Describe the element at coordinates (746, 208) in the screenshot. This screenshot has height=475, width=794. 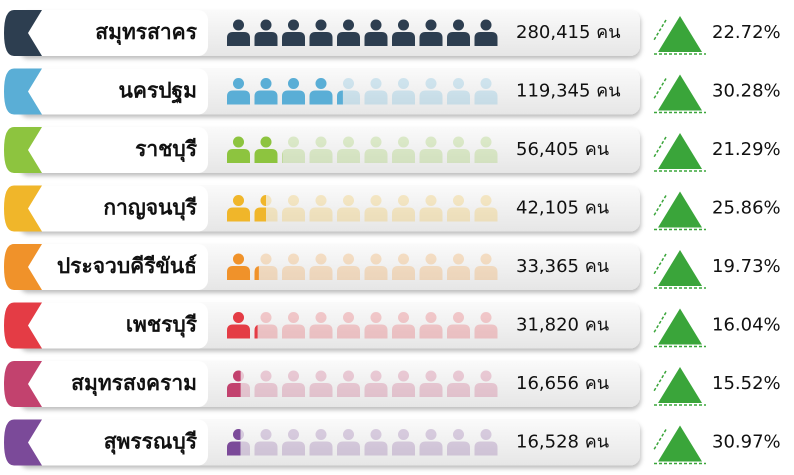
I see `change-label: 25.86%` at that location.